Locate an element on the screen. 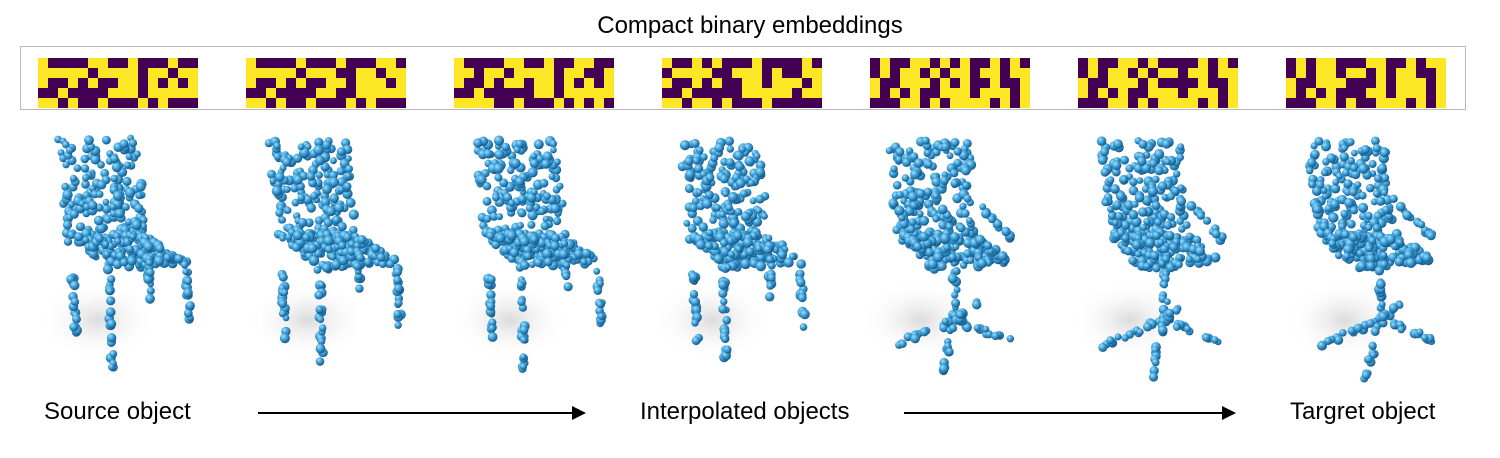 The width and height of the screenshot is (1500, 458). arrow-right is located at coordinates (1070, 413).